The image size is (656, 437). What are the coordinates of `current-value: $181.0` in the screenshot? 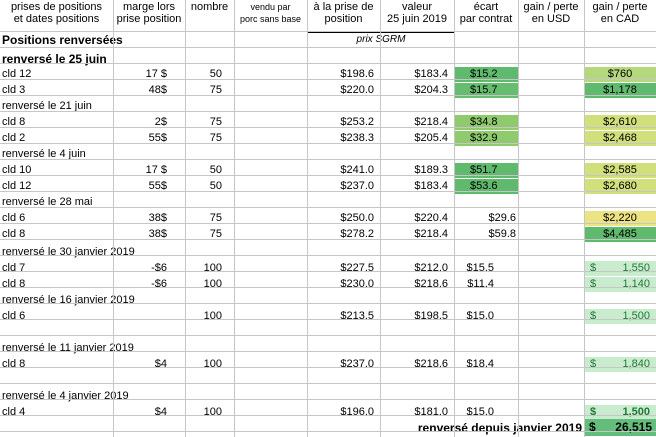 It's located at (431, 412).